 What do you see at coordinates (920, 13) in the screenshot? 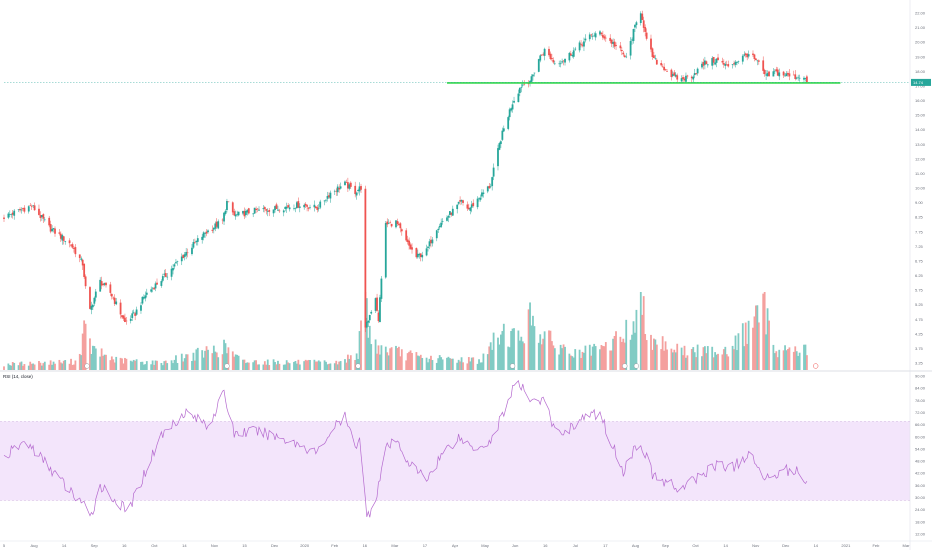
I see `price-axis-tick: 22.00` at bounding box center [920, 13].